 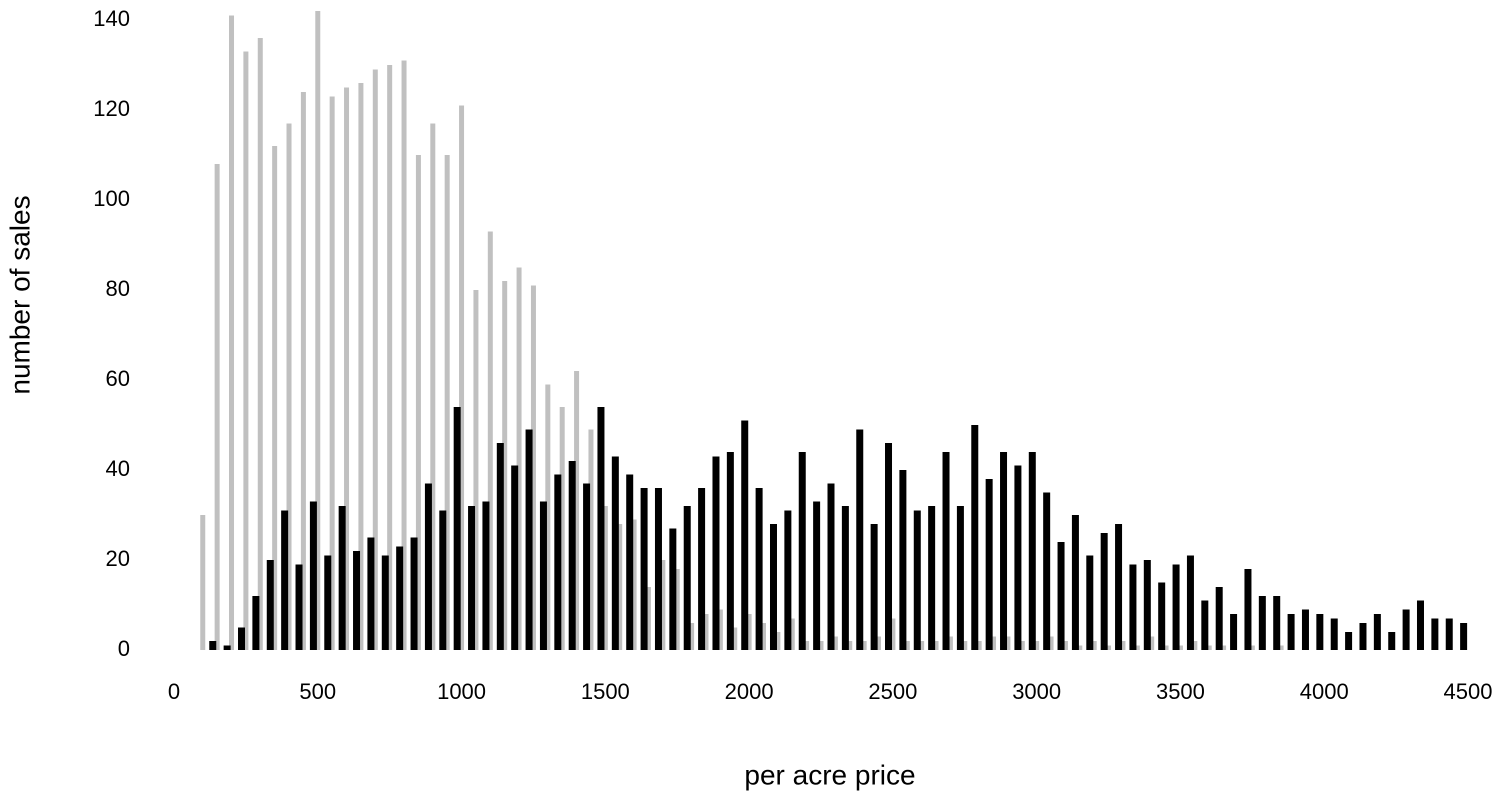 I want to click on y-axis-label: number of sales, so click(x=19, y=294).